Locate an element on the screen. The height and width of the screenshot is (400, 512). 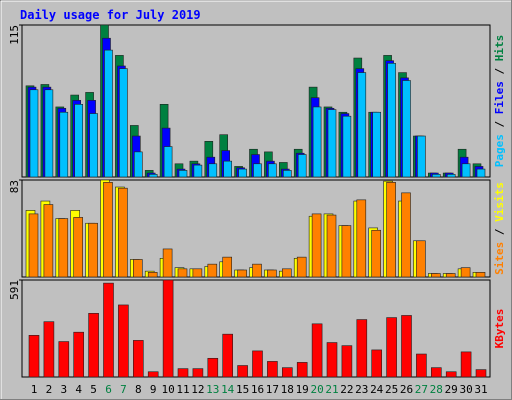
x-tick-label: 29 is located at coordinates (451, 389).